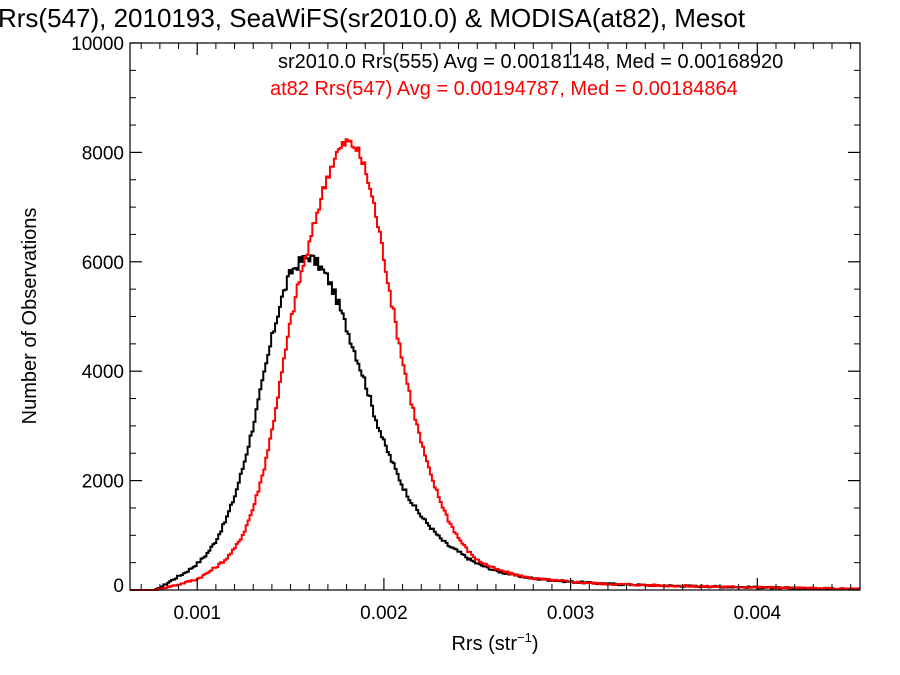 This screenshot has height=675, width=900. I want to click on x-axis-label: Rrs (str−1), so click(494, 642).